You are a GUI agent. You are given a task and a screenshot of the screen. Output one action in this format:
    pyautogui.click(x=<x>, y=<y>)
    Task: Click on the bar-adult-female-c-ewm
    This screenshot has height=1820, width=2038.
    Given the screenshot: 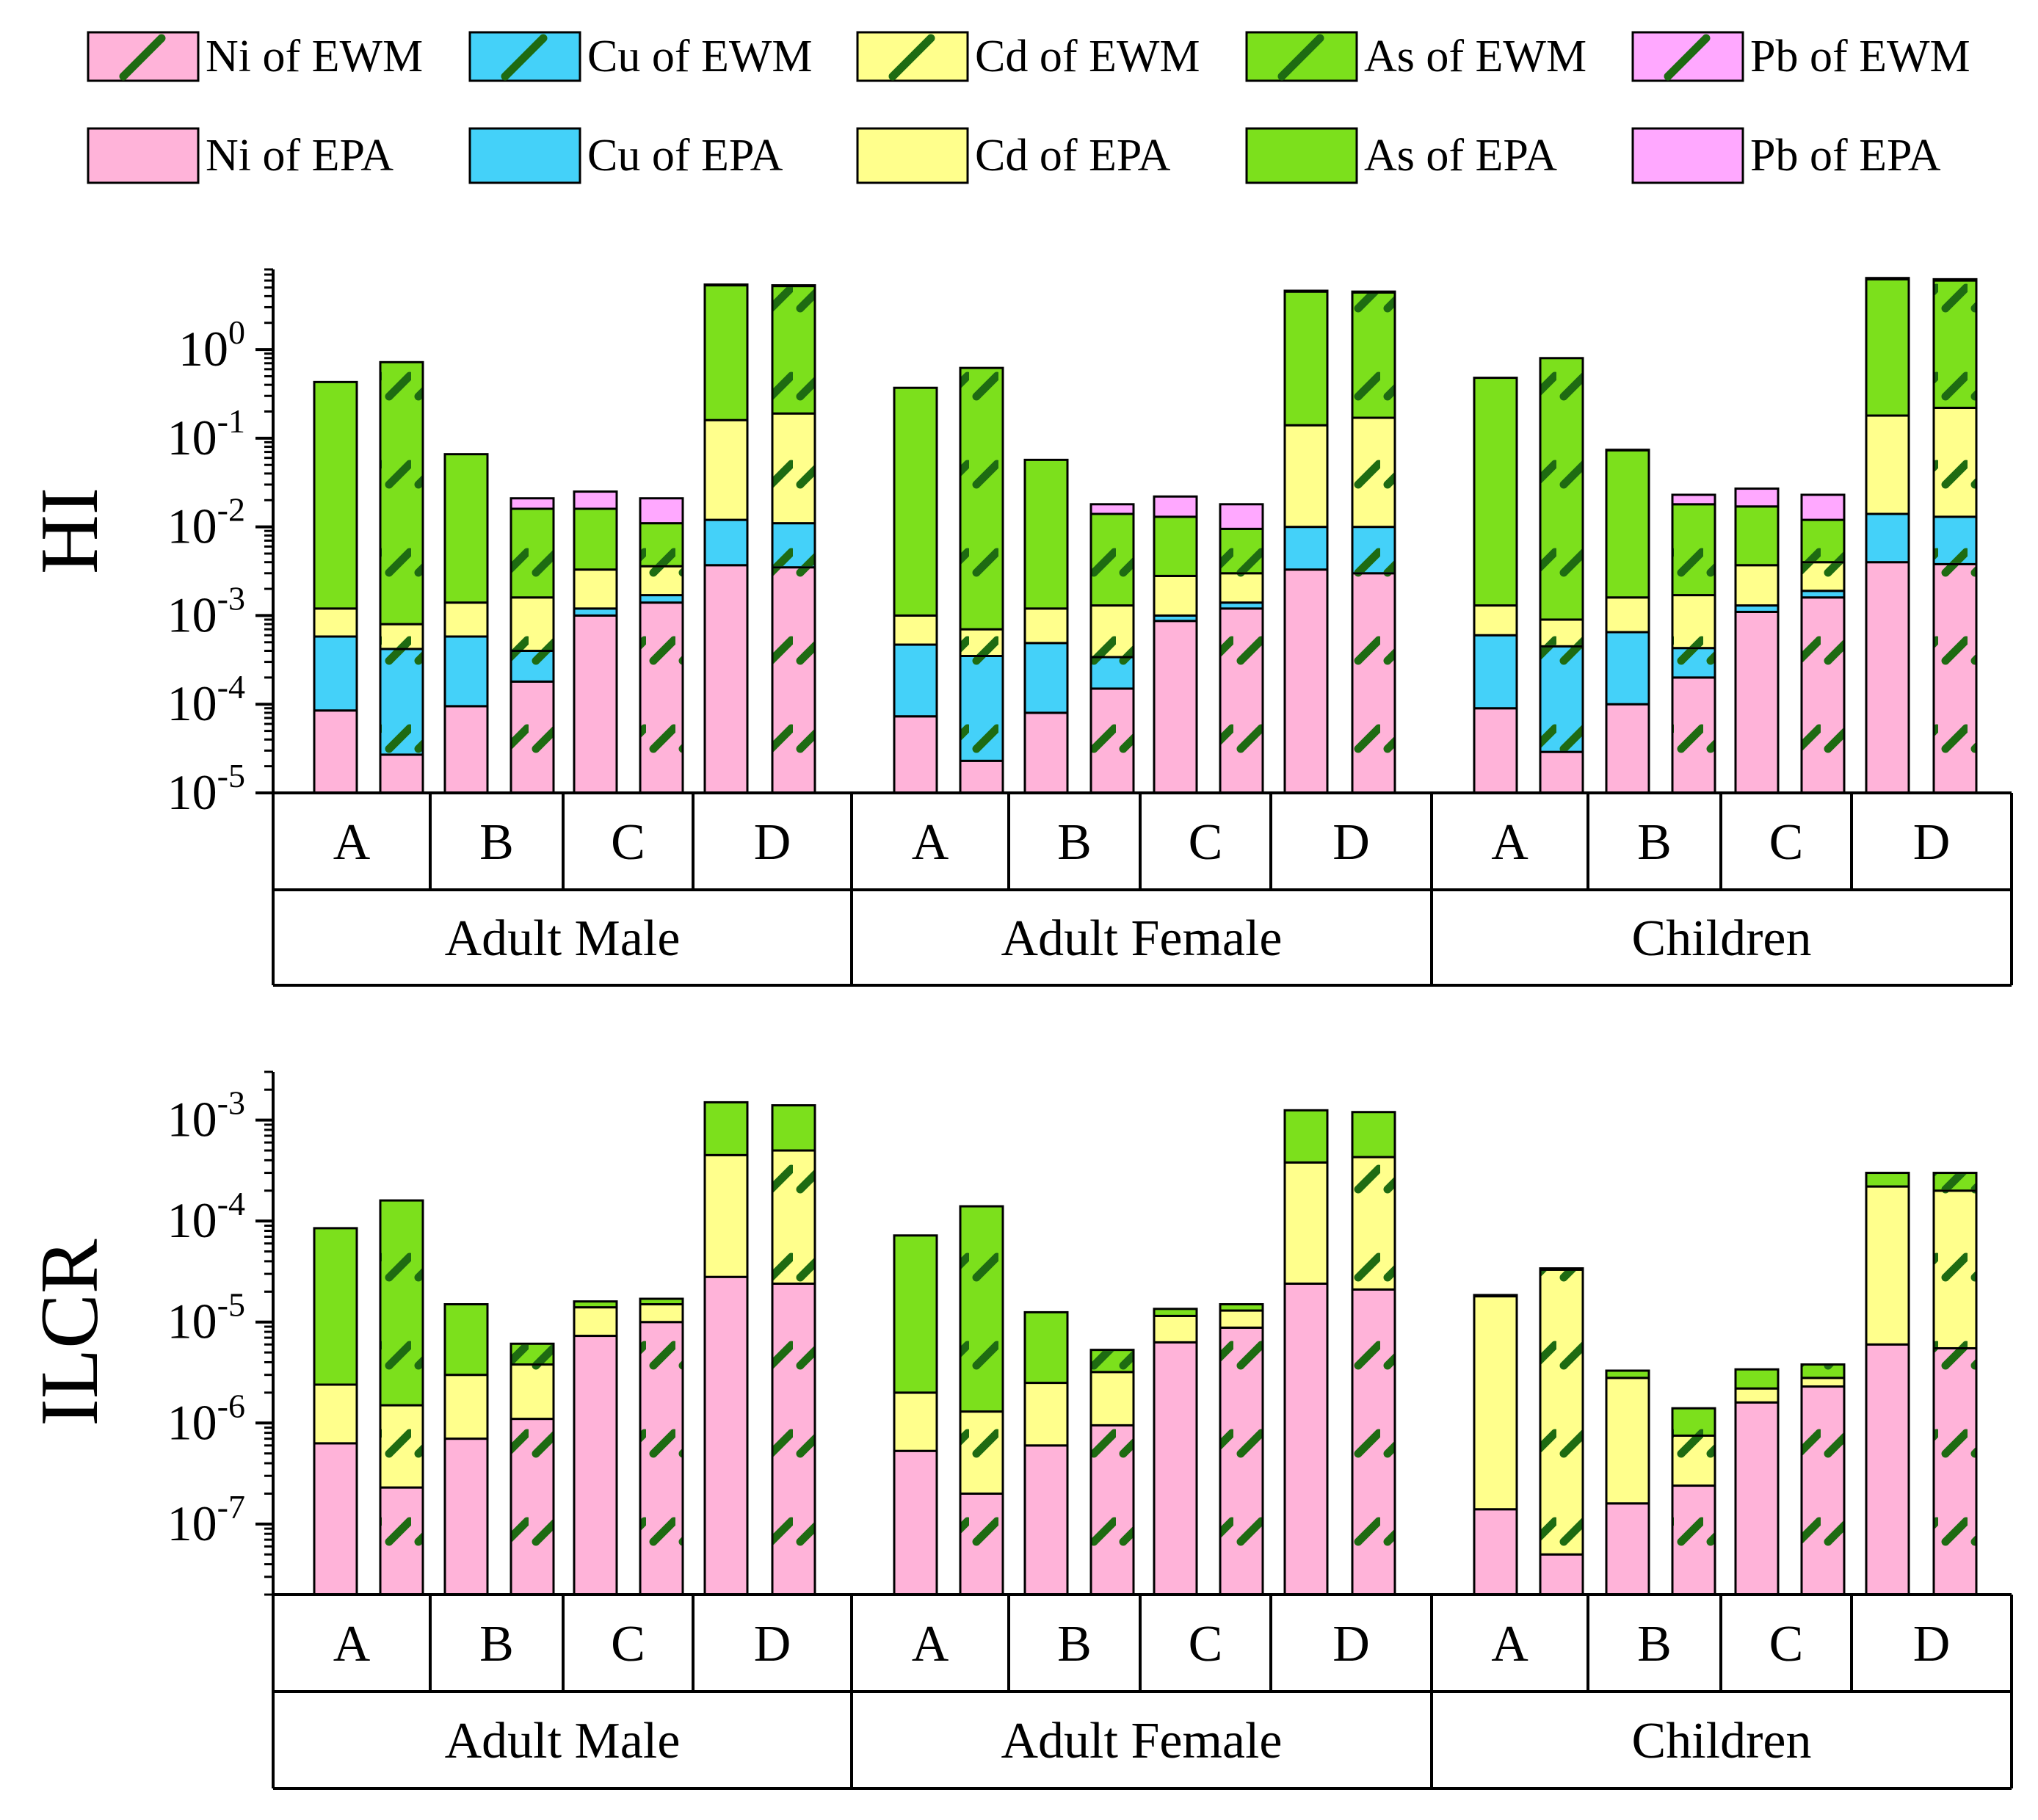 What is the action you would take?
    pyautogui.click(x=1241, y=648)
    